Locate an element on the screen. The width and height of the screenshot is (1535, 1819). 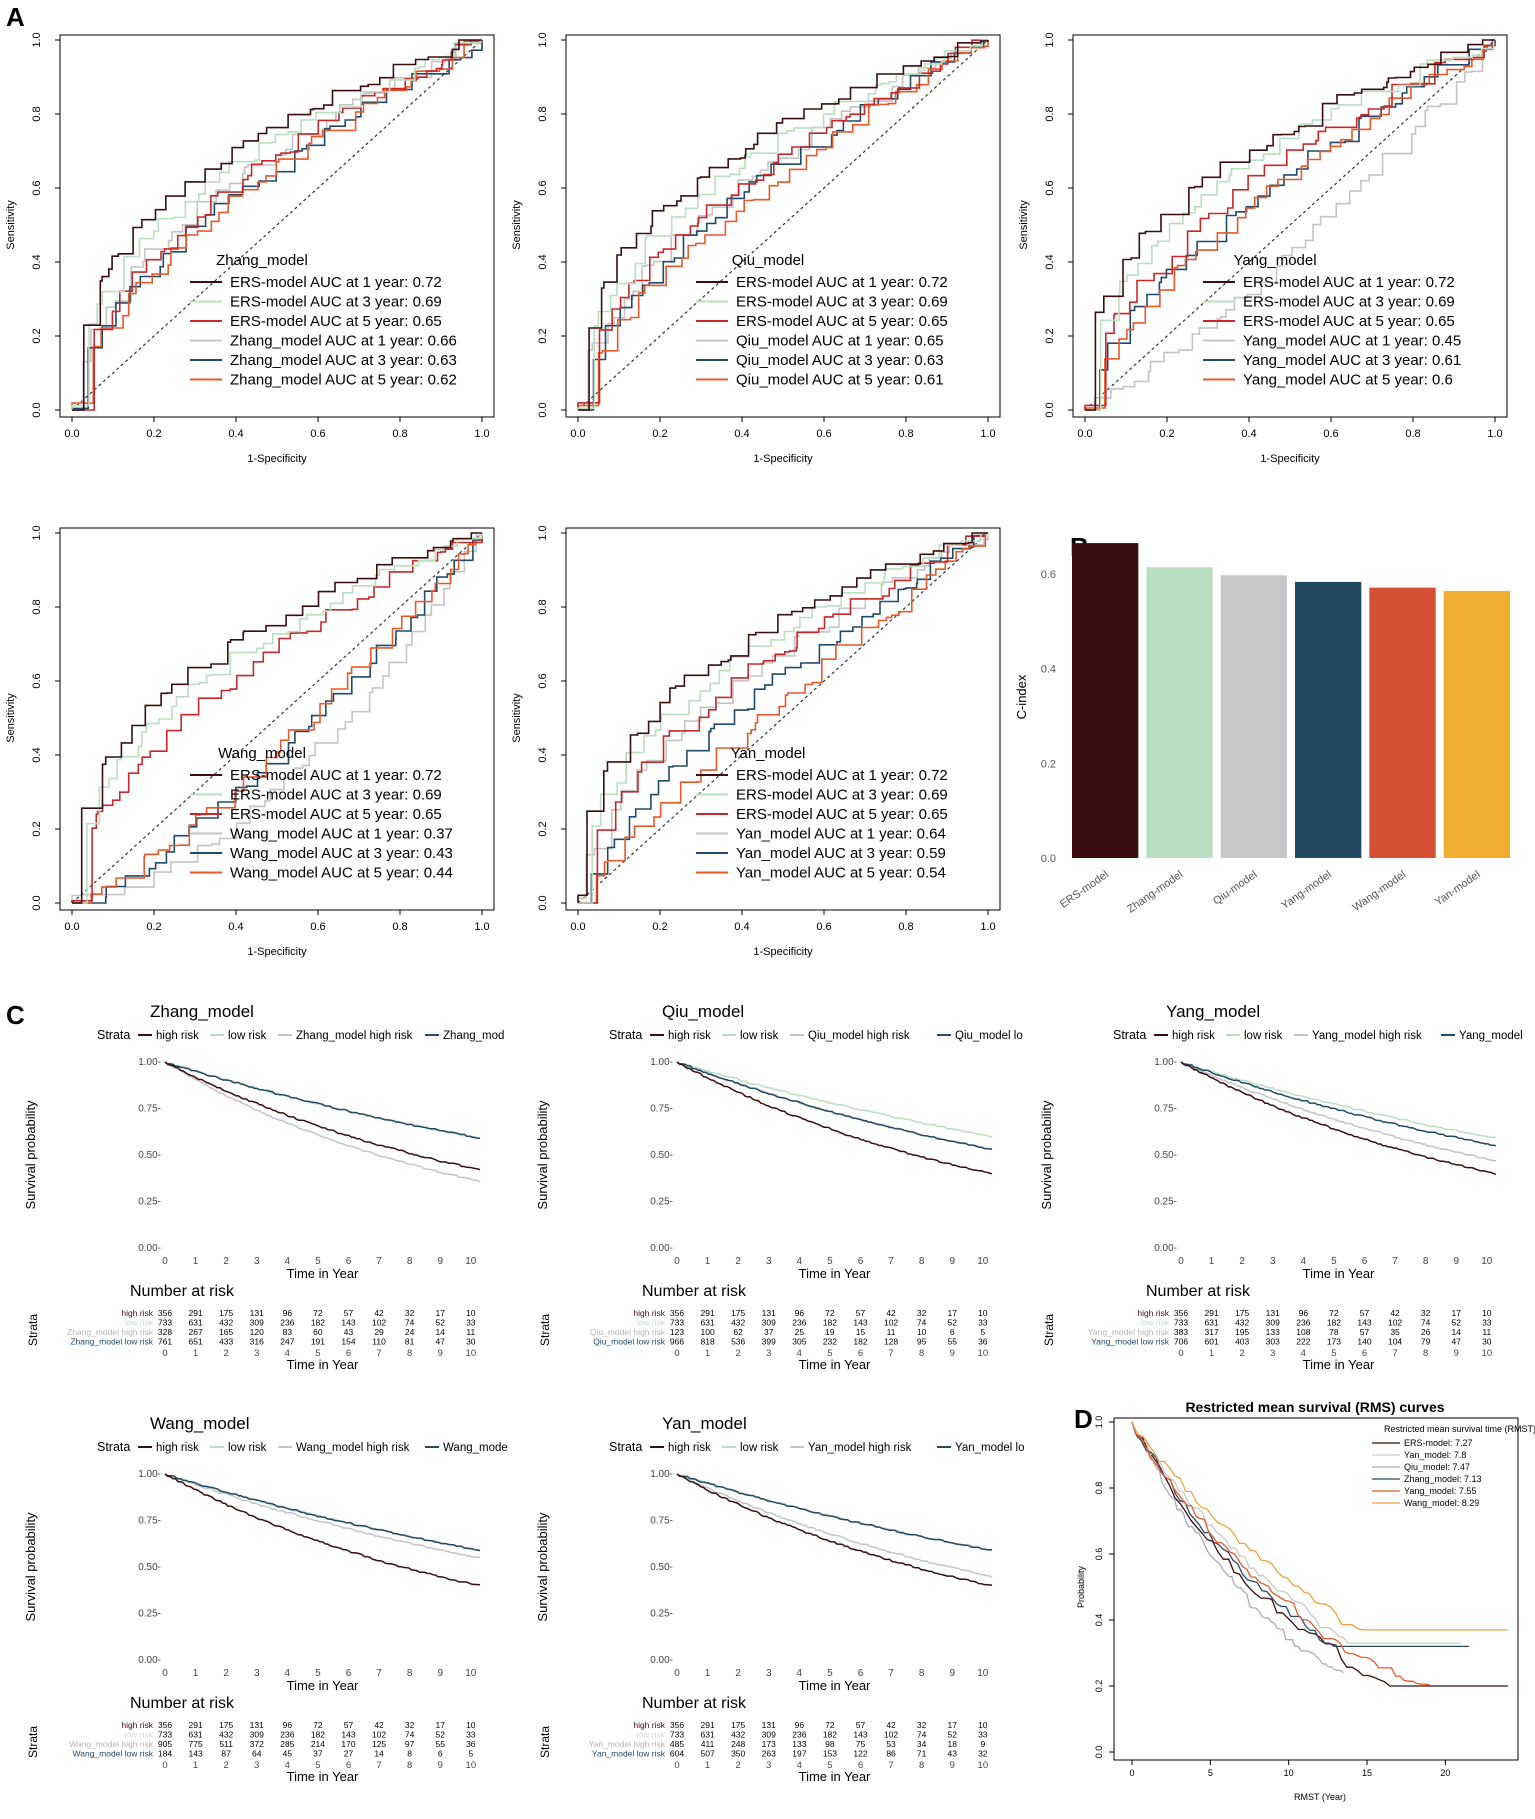
panel-label-d: D is located at coordinates (1083, 1419).